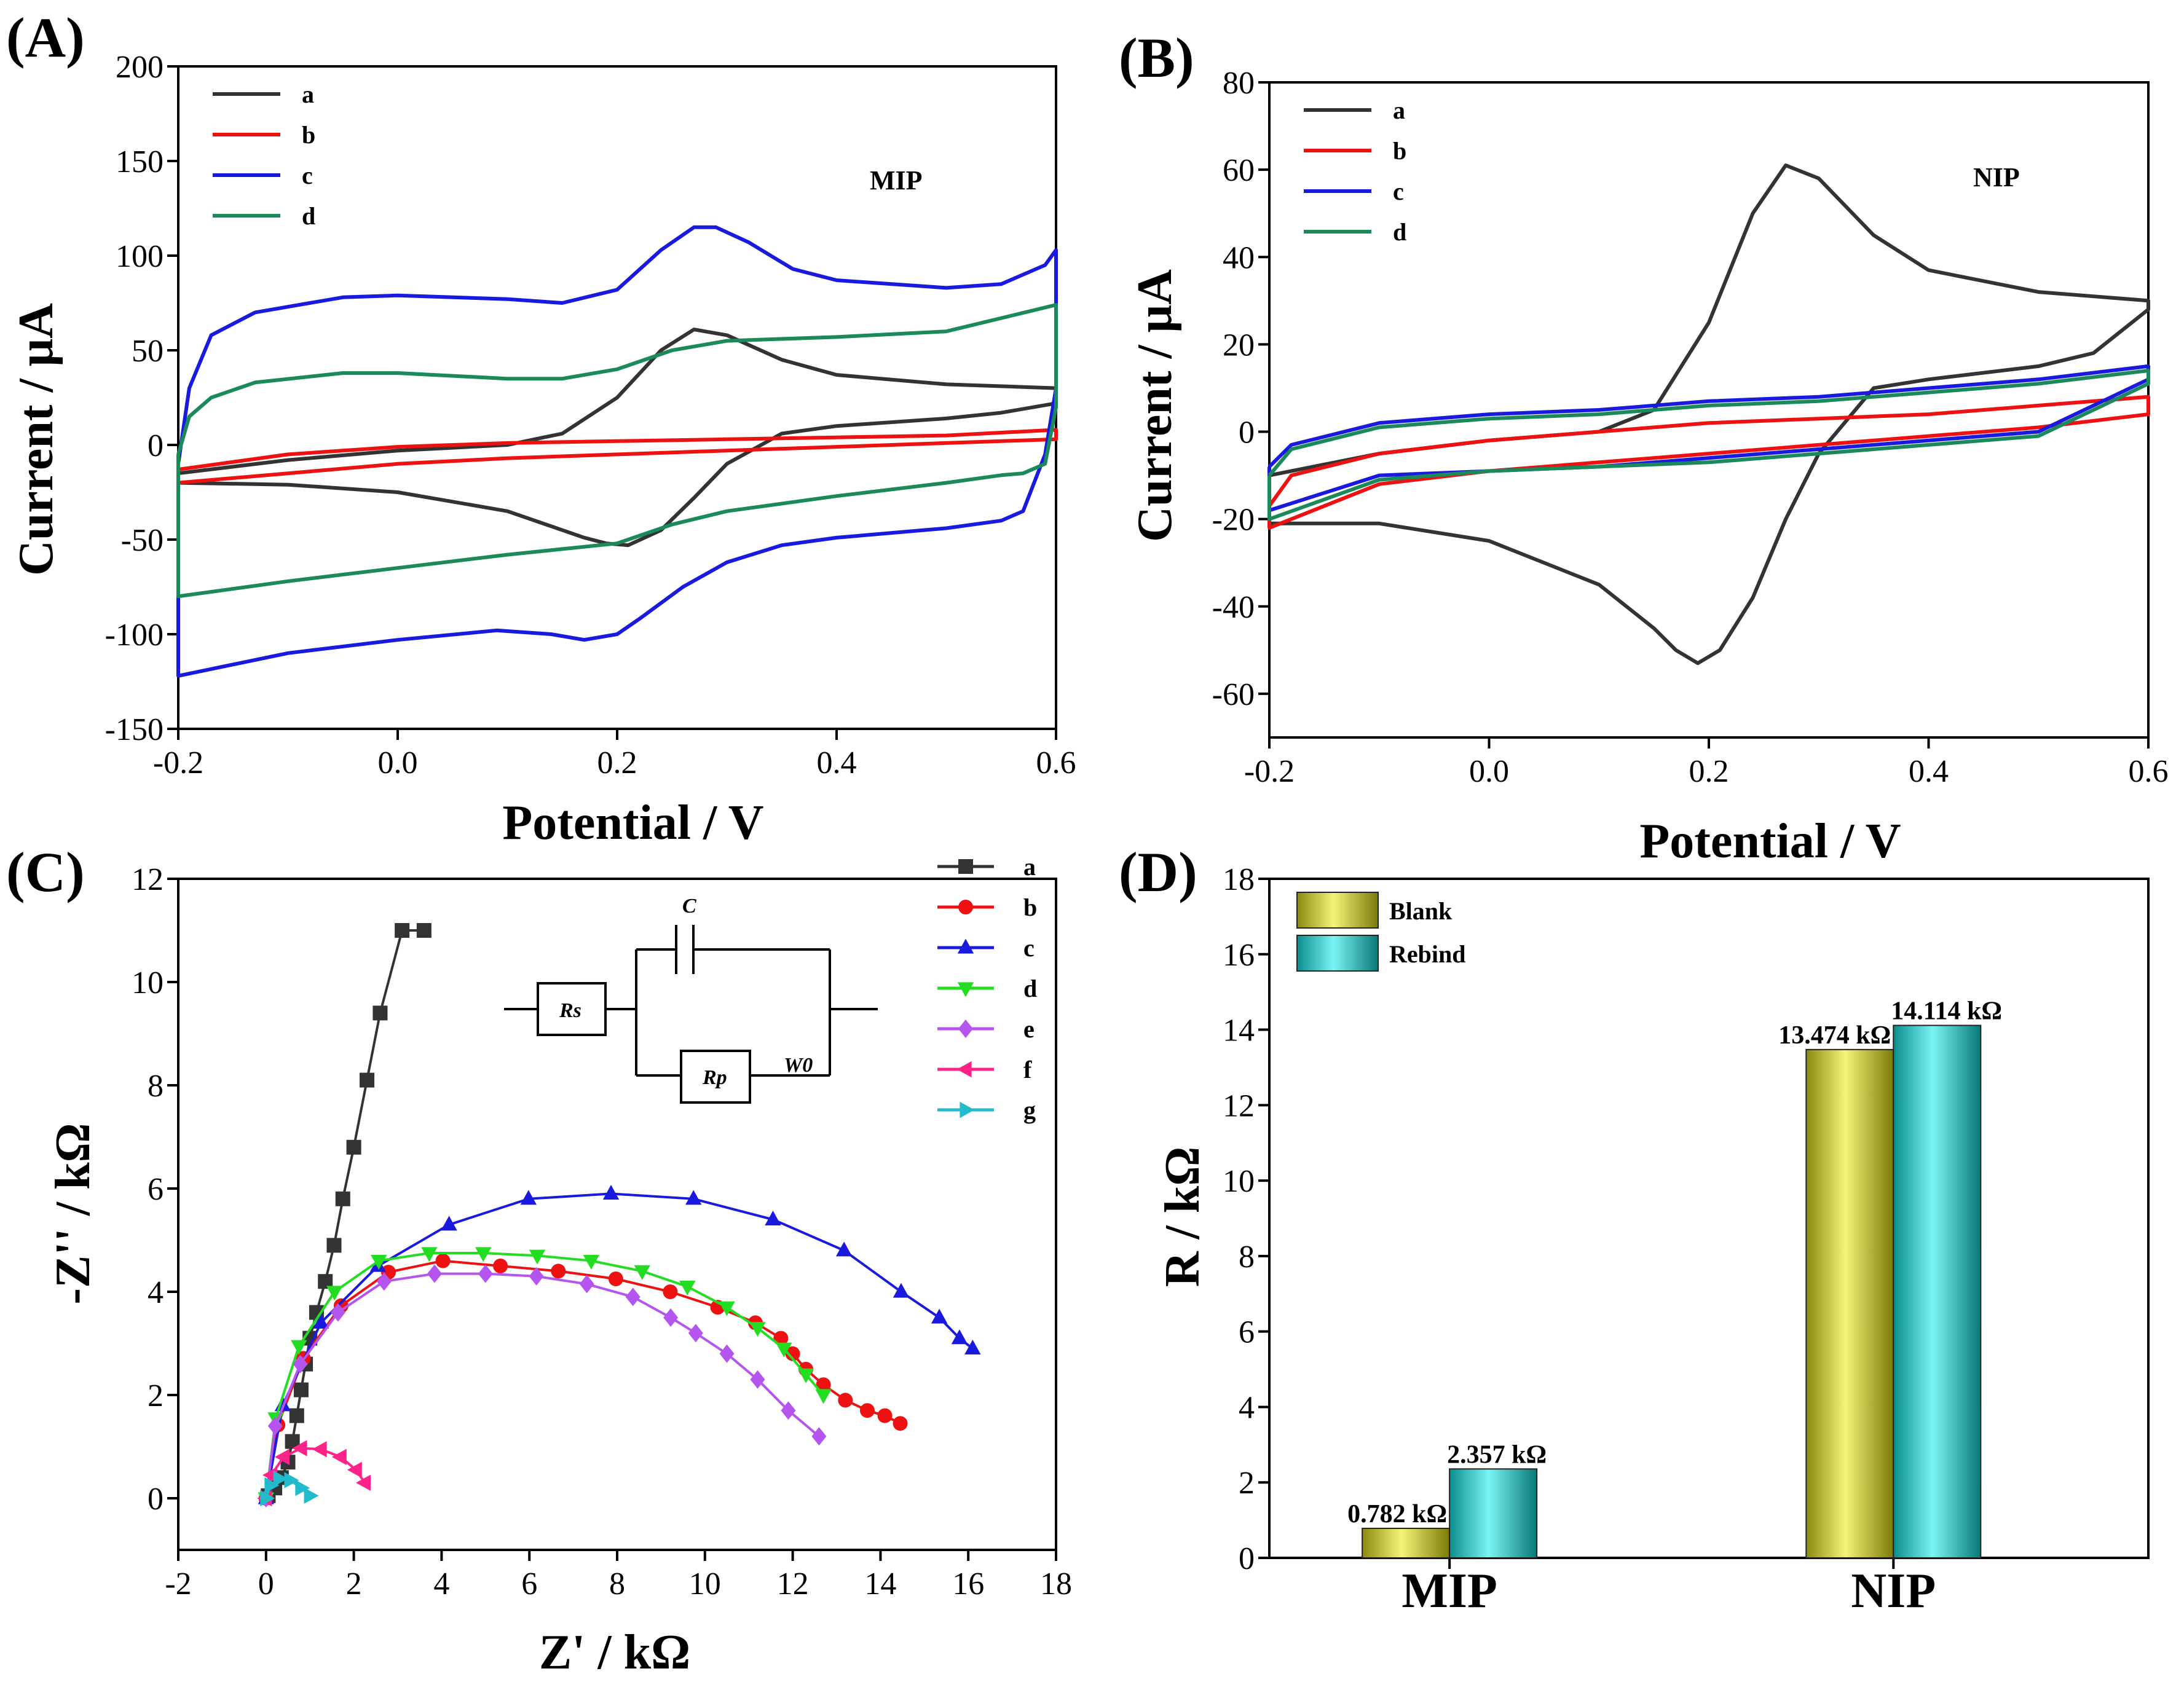 This screenshot has height=1690, width=2184. What do you see at coordinates (354, 1584) in the screenshot?
I see `x-tick-label: 2` at bounding box center [354, 1584].